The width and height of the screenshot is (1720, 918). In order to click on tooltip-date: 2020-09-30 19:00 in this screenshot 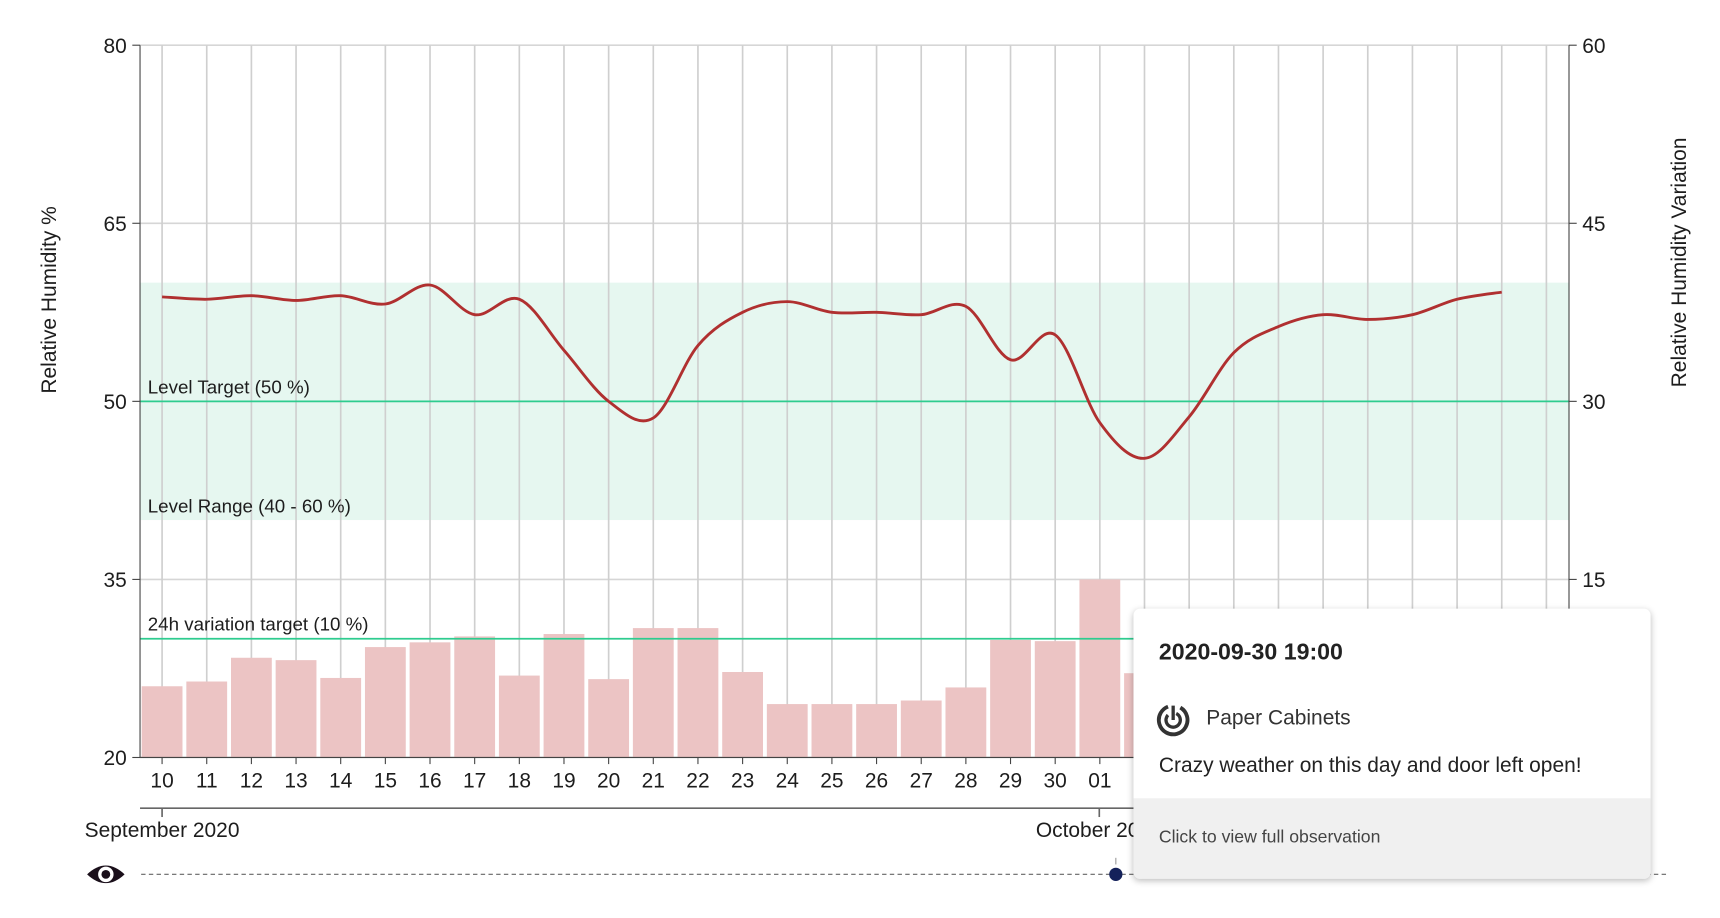, I will do `click(1250, 652)`.